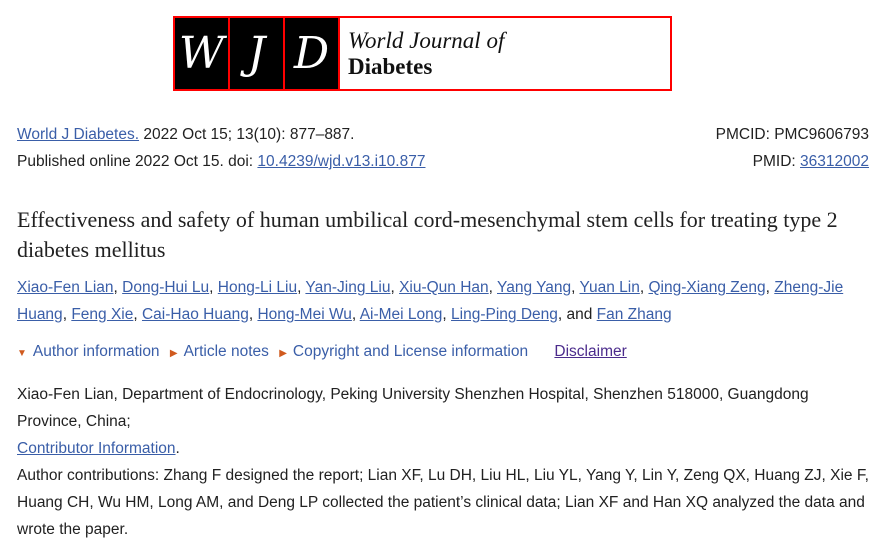 The height and width of the screenshot is (548, 878). Describe the element at coordinates (410, 351) in the screenshot. I see `copyright-toggle: Copyright and License information` at that location.